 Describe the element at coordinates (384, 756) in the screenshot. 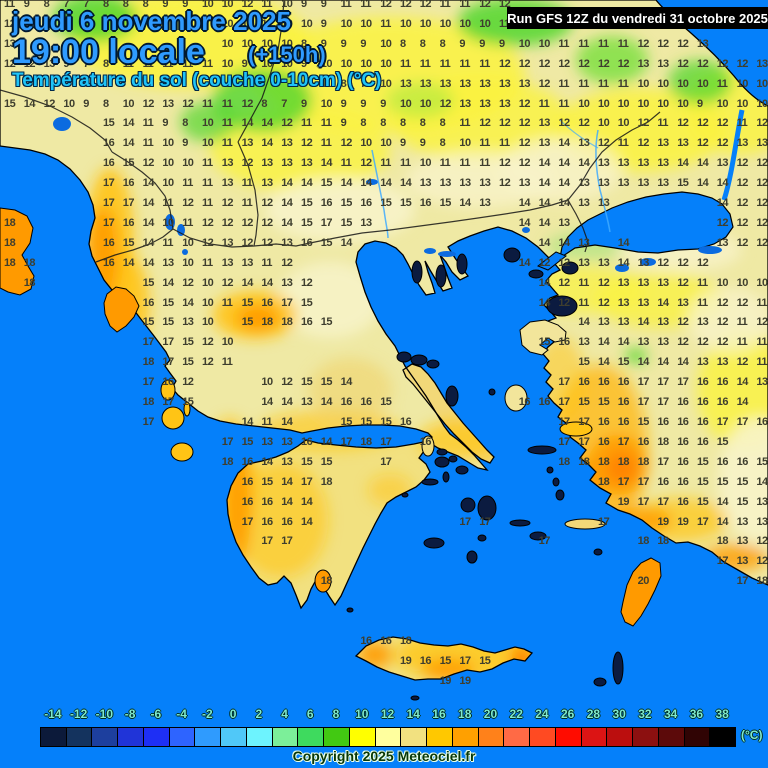

I see `copyright-label: Copyright 2025 Meteociel.fr` at that location.